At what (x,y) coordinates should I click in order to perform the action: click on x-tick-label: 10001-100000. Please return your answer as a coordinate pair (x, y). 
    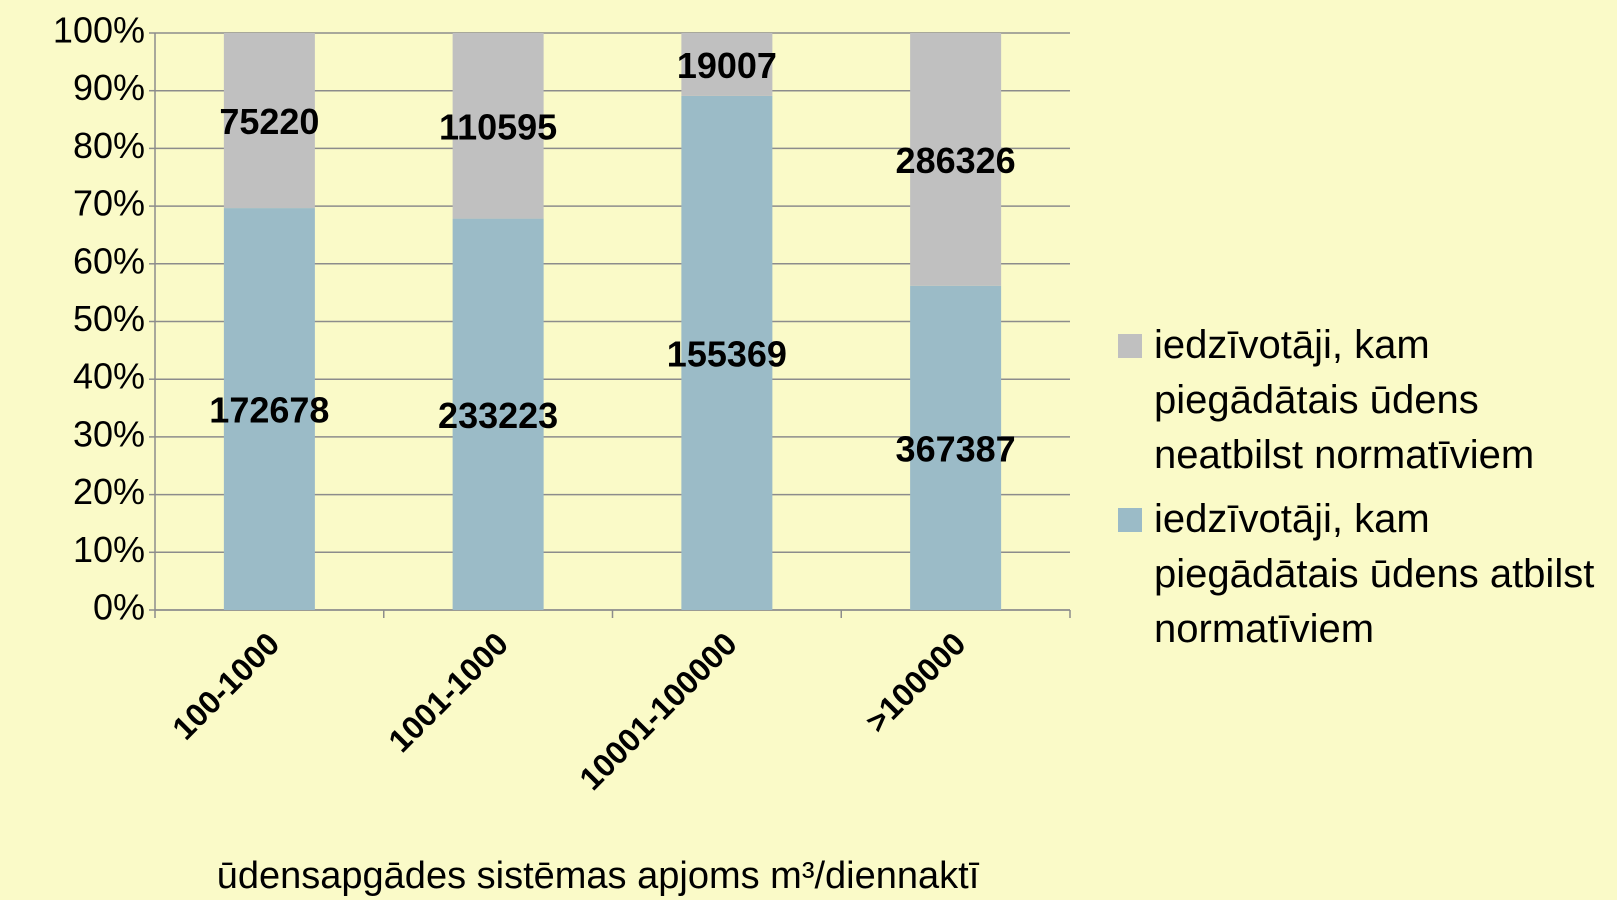
    Looking at the image, I should click on (657, 710).